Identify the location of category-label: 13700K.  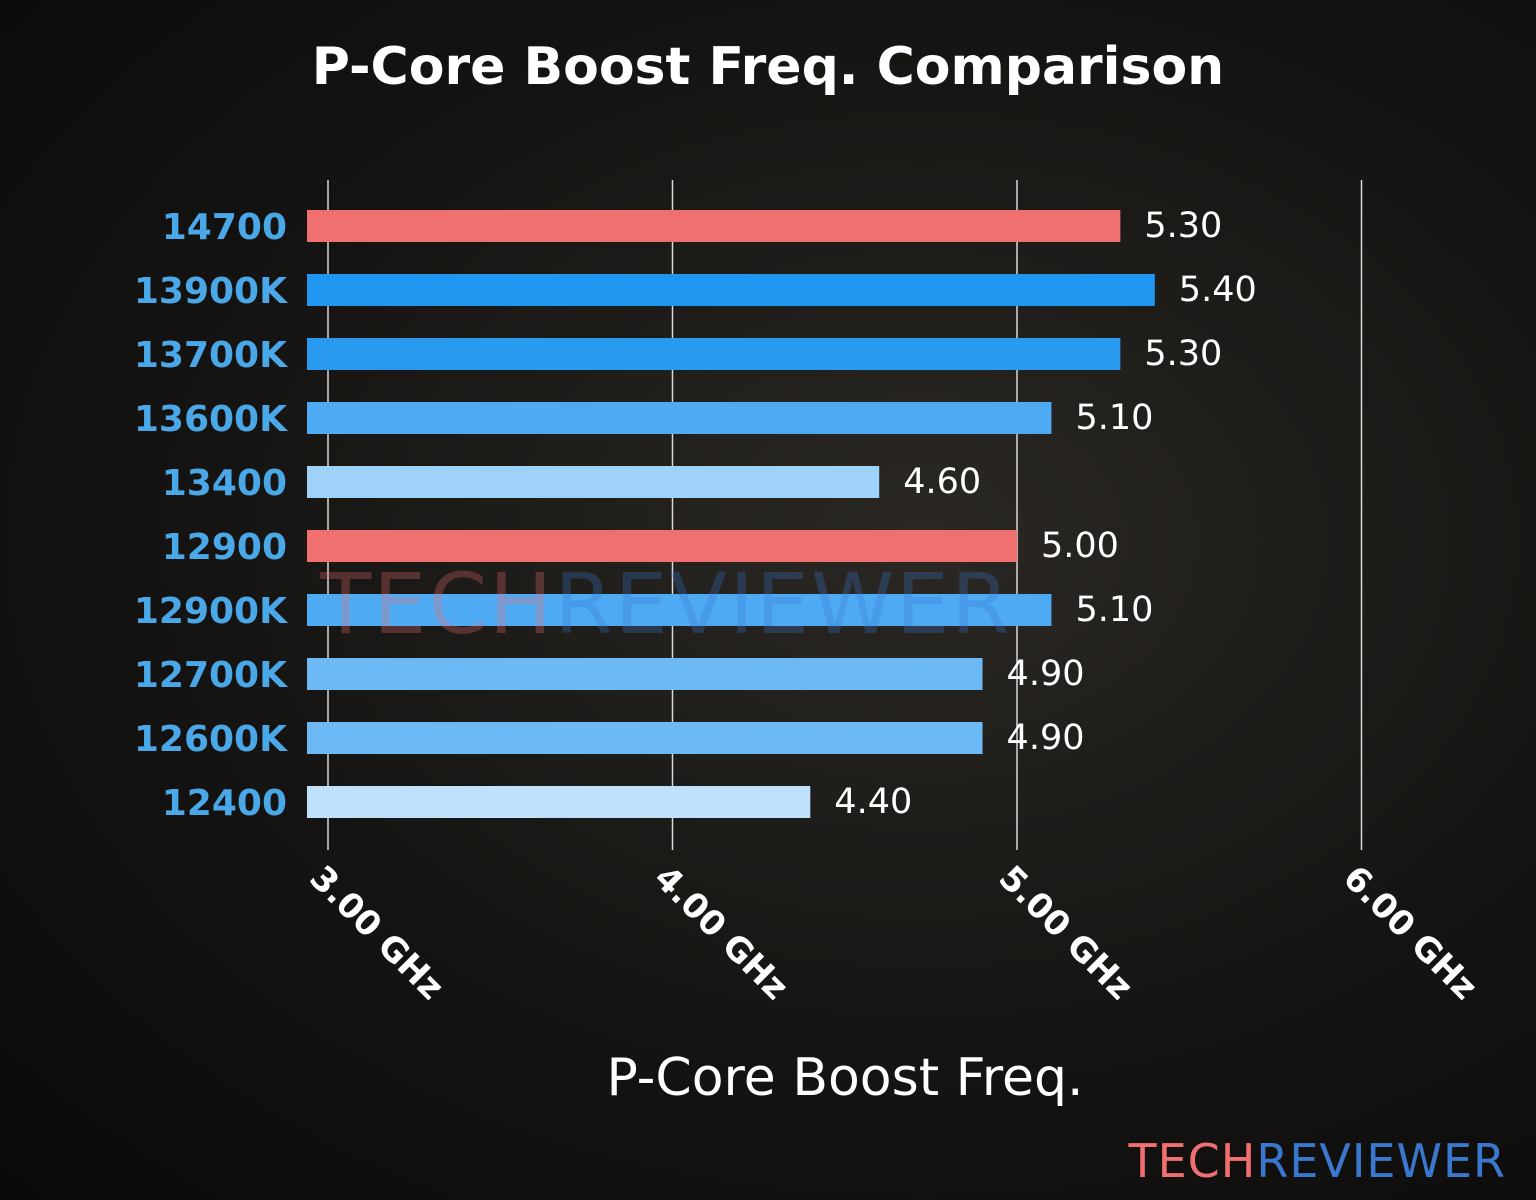
(211, 355).